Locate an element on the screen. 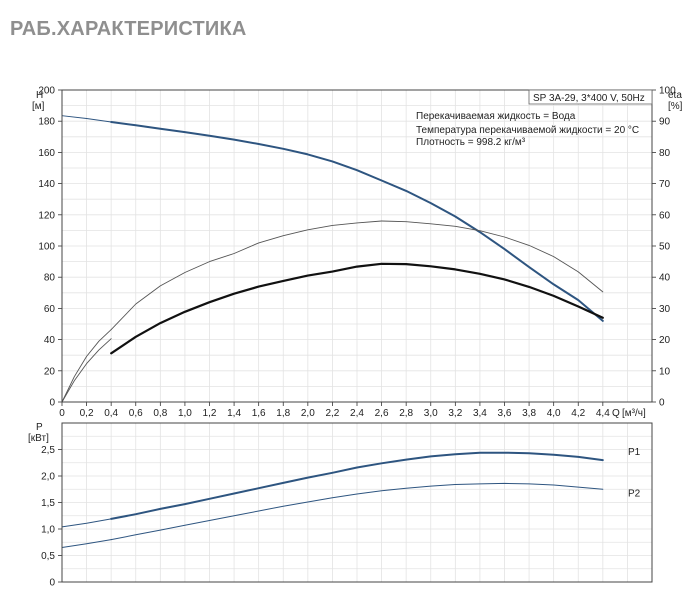 This screenshot has height=598, width=700. y-right-tick-label: 90 is located at coordinates (665, 122).